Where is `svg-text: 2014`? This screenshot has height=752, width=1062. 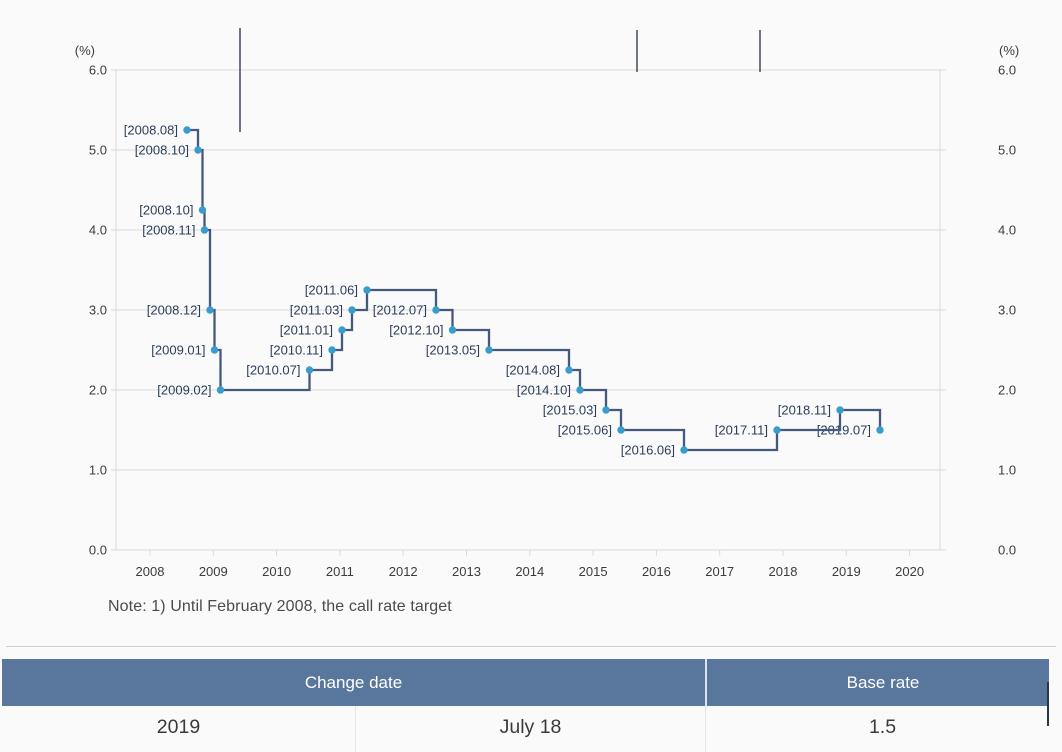
svg-text: 2014 is located at coordinates (529, 571).